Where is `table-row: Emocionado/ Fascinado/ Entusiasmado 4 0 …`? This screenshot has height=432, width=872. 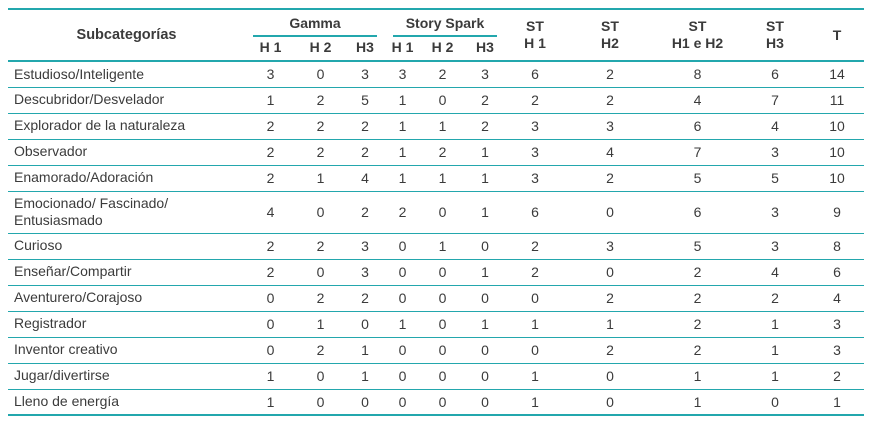 table-row: Emocionado/ Fascinado/ Entusiasmado 4 0 … is located at coordinates (436, 211).